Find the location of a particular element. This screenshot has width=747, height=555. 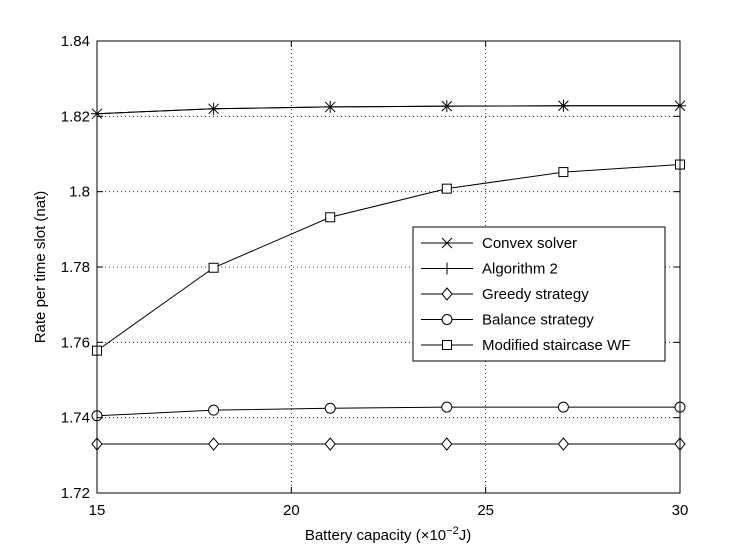

y-tick-label: 1.76 is located at coordinates (75, 342).